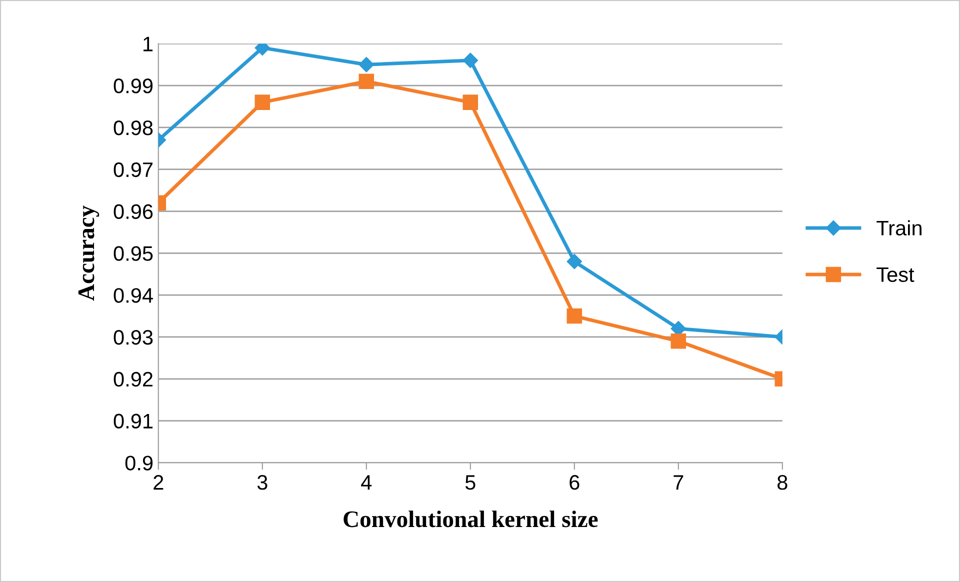 This screenshot has width=960, height=582. I want to click on legend-label: Test, so click(895, 274).